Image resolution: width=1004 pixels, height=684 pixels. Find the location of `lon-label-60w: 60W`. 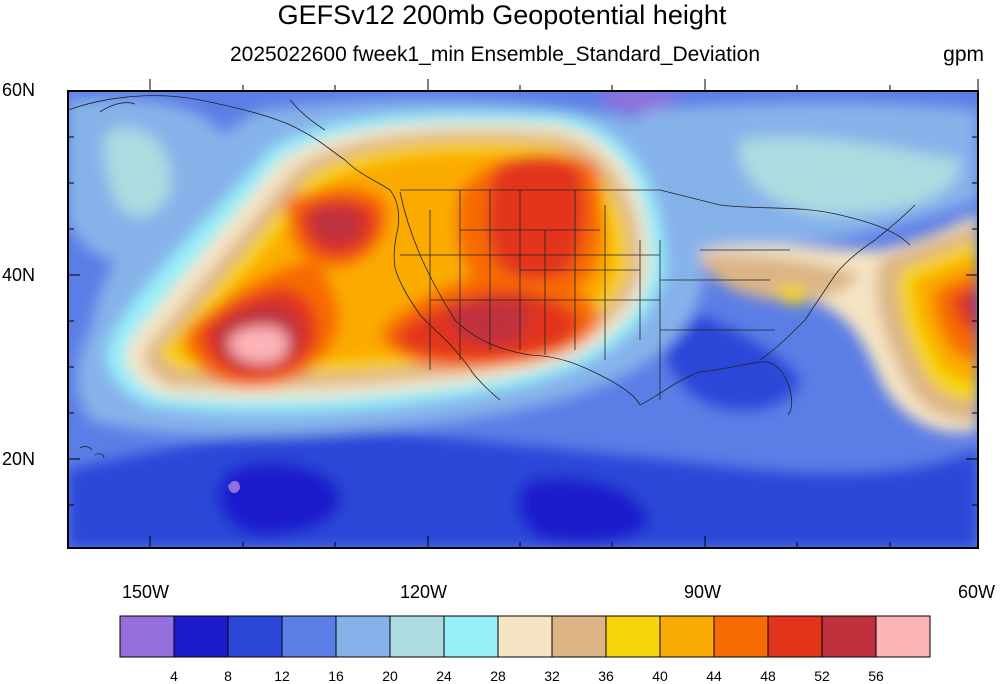

lon-label-60w: 60W is located at coordinates (977, 592).